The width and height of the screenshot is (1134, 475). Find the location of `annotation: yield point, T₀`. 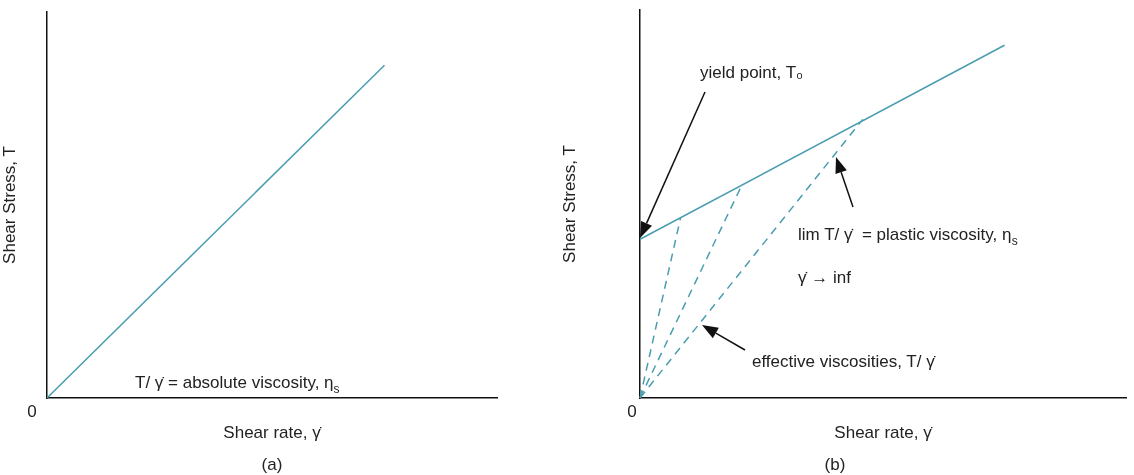

annotation: yield point, T₀ is located at coordinates (752, 72).